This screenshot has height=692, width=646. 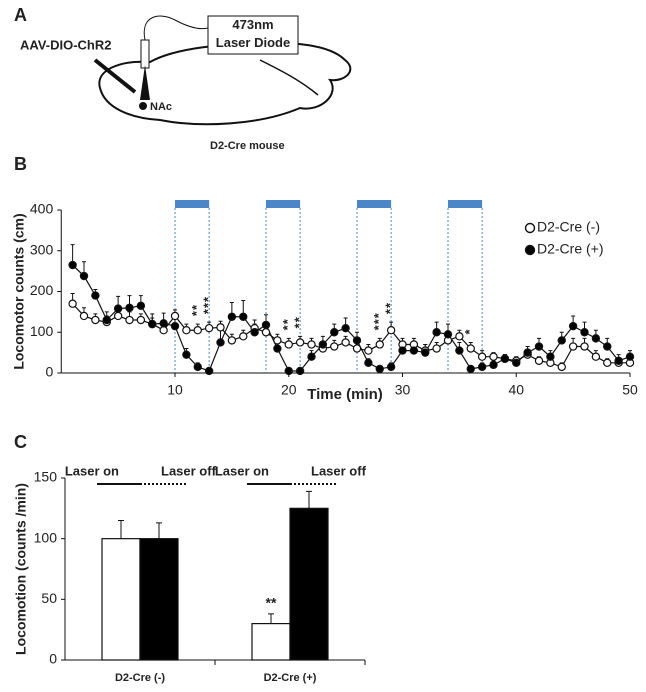 What do you see at coordinates (253, 35) in the screenshot?
I see `laser-box` at bounding box center [253, 35].